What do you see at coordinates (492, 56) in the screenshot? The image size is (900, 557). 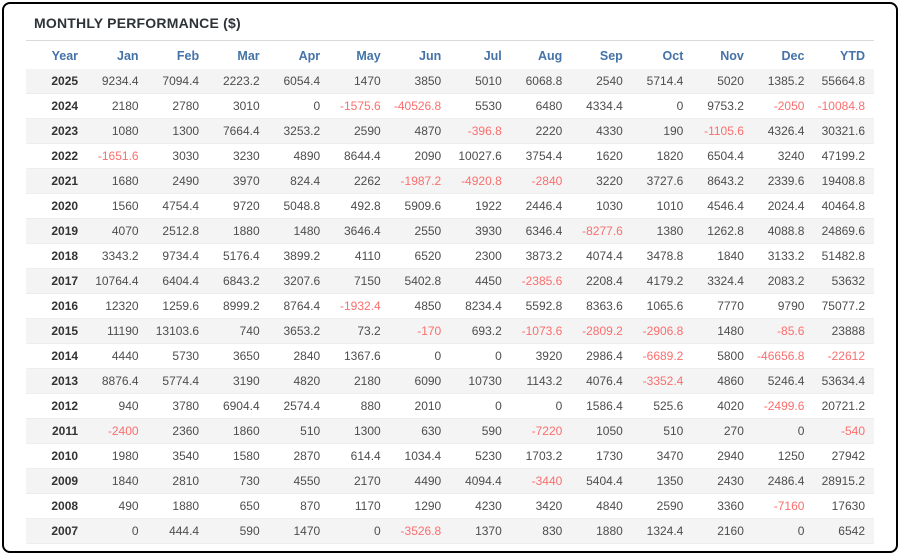 I see `column-header-jul: Jul` at bounding box center [492, 56].